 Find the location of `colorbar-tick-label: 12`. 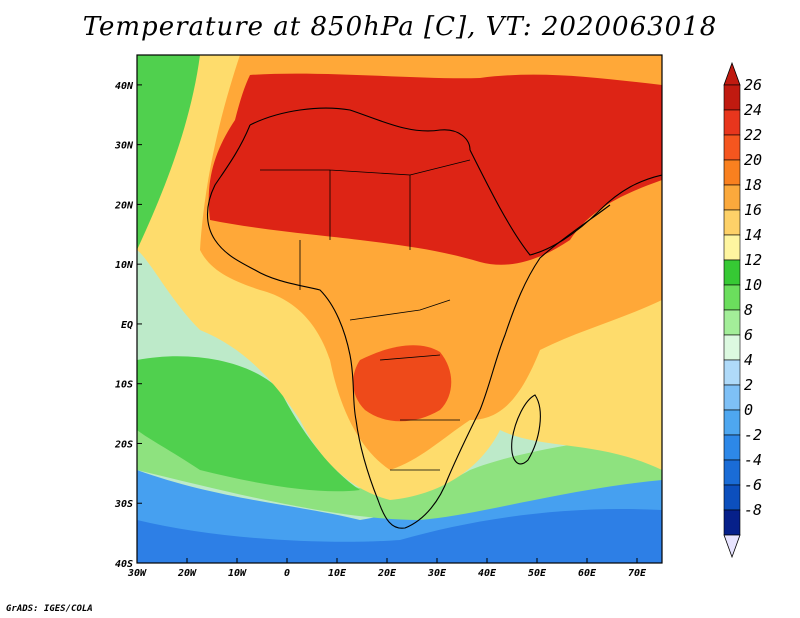

colorbar-tick-label: 12 is located at coordinates (753, 260).